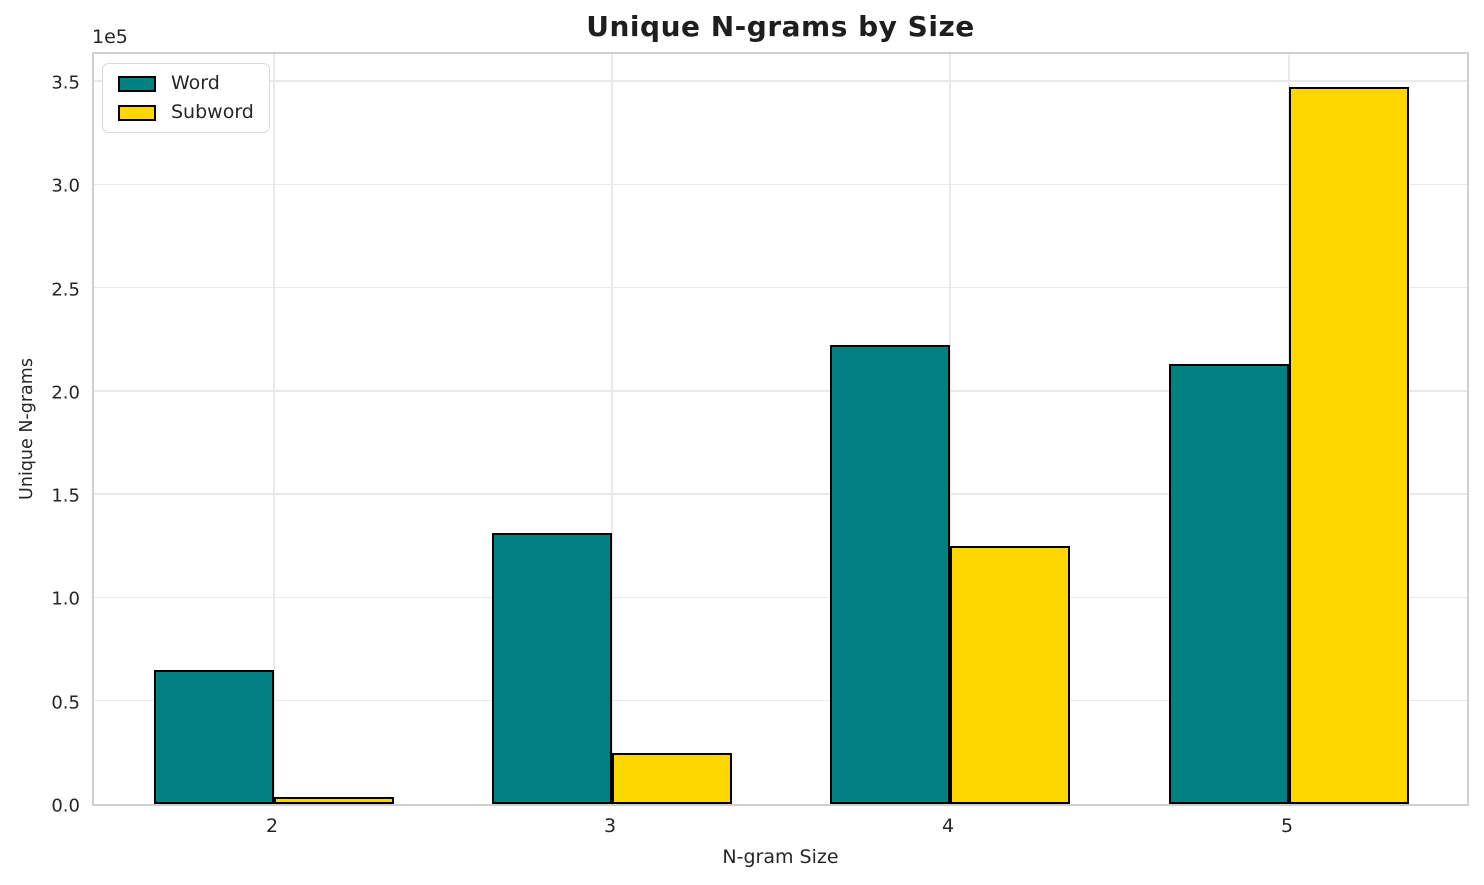 This screenshot has height=885, width=1484. Describe the element at coordinates (65, 703) in the screenshot. I see `y-tick-label: 0.5` at that location.